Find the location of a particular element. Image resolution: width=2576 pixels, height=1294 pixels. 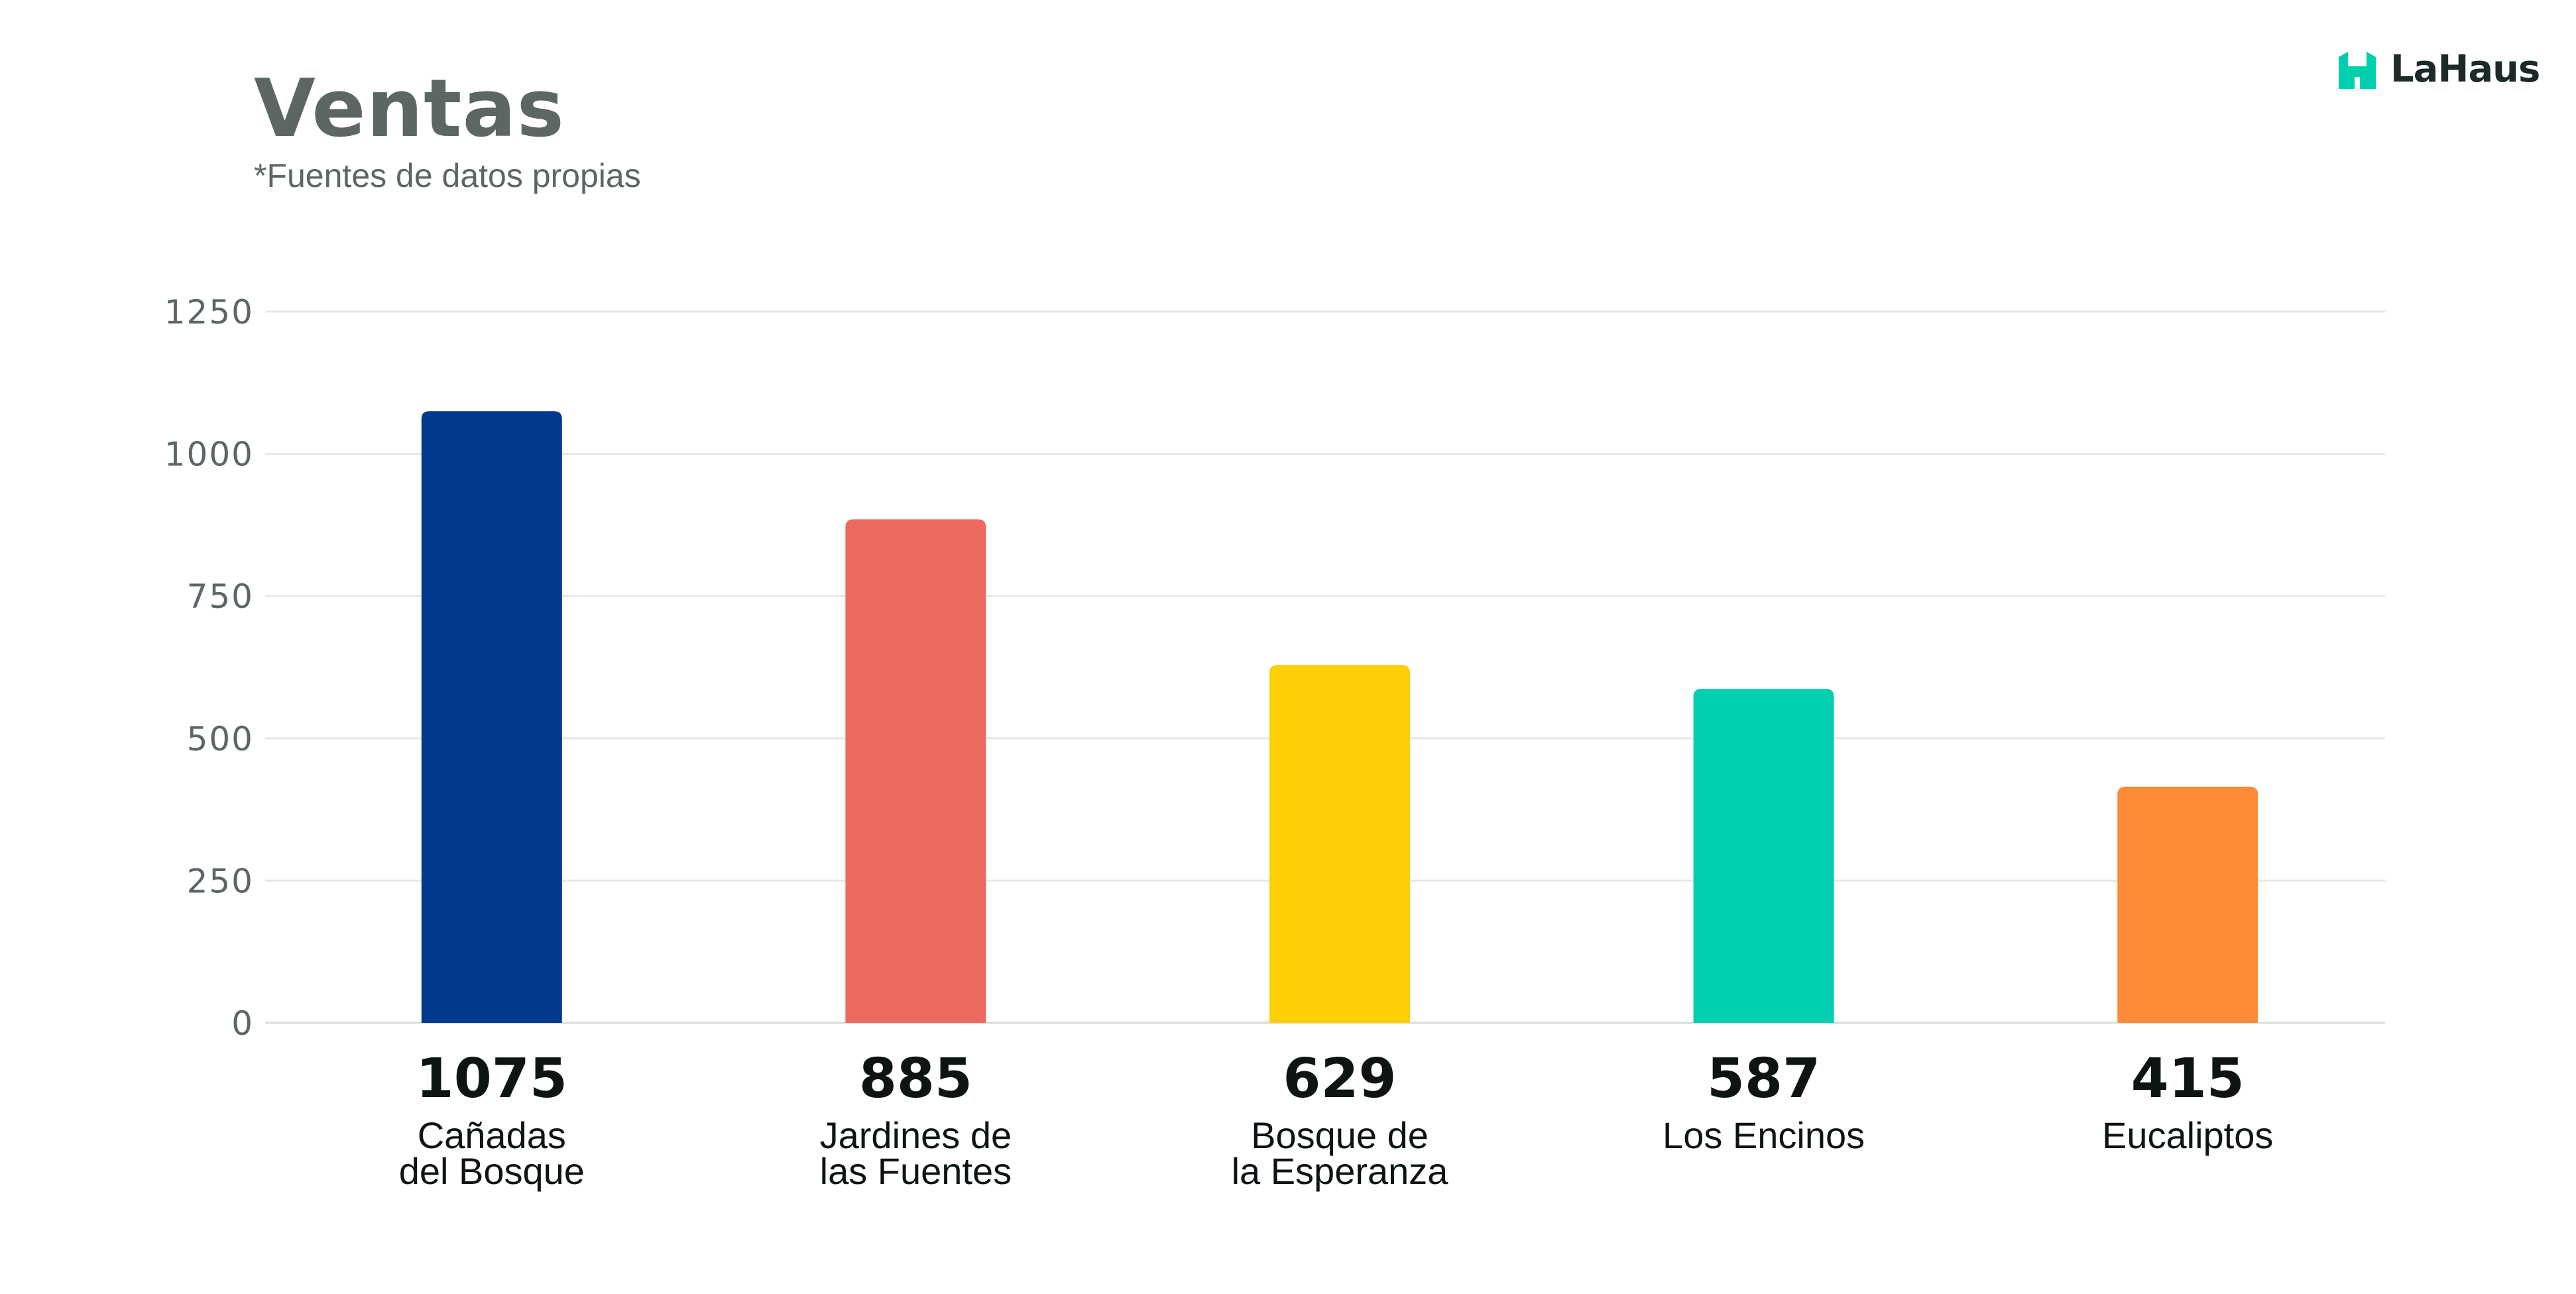

bar-value-label: 1075 is located at coordinates (492, 1078).